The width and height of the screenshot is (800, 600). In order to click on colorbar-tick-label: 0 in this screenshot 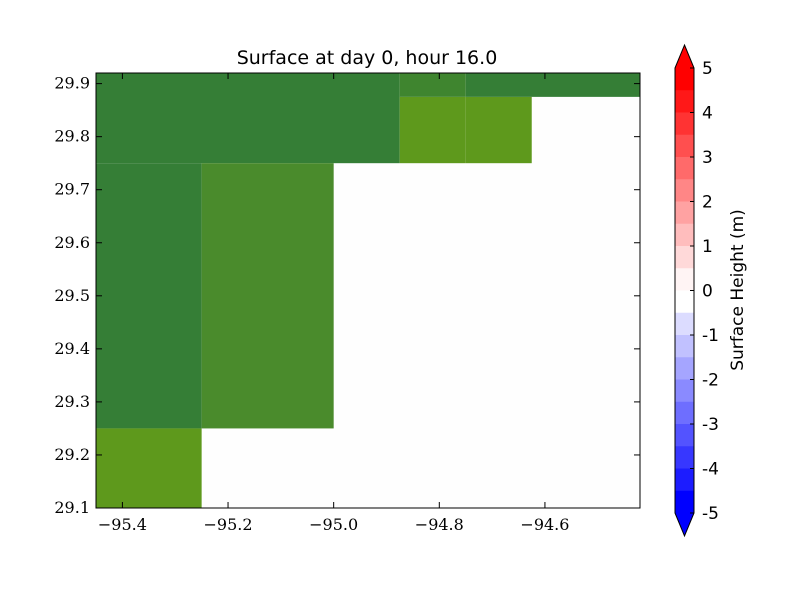, I will do `click(707, 292)`.